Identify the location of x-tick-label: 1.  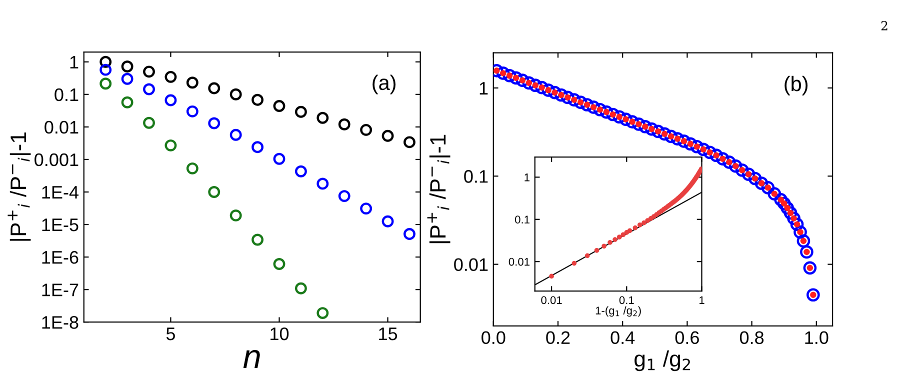
(702, 300).